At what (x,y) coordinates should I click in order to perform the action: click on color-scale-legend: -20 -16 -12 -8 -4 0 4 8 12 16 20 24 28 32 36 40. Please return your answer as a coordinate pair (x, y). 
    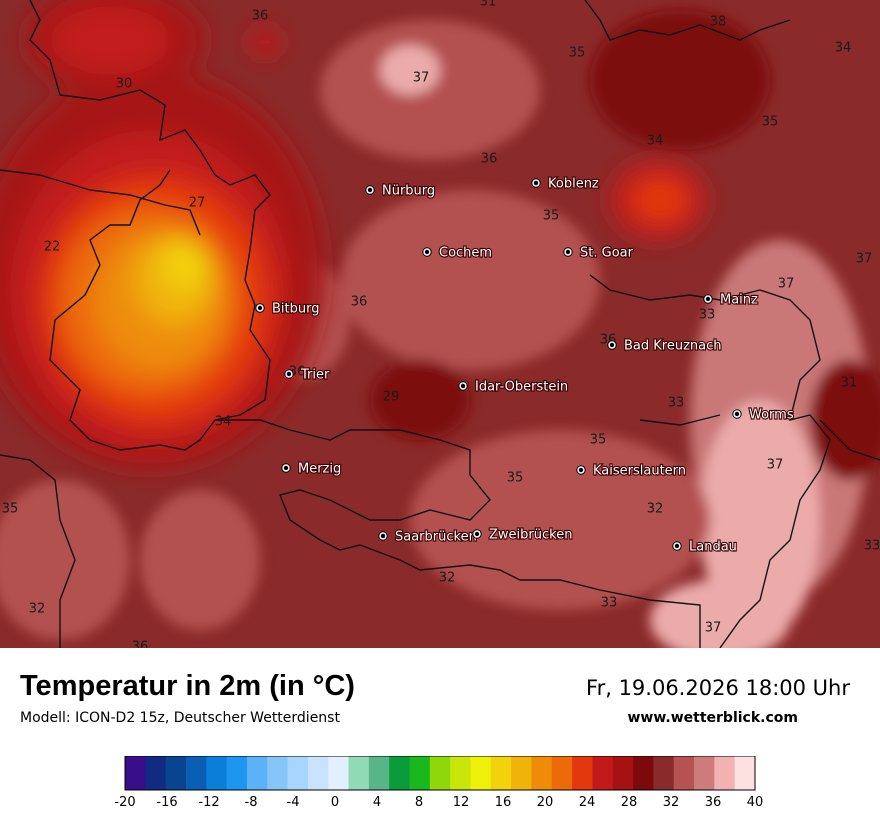
    Looking at the image, I should click on (439, 783).